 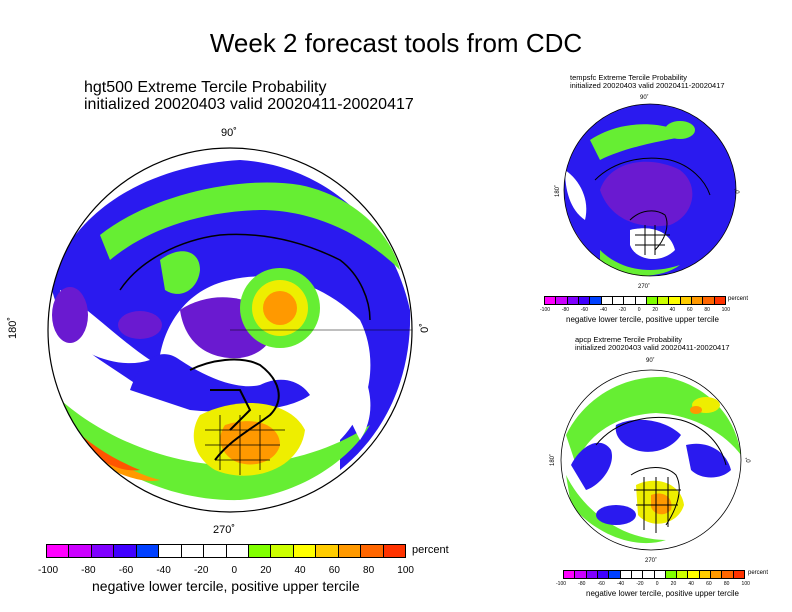 What do you see at coordinates (603, 310) in the screenshot?
I see `colorbar-tick-label: -40` at bounding box center [603, 310].